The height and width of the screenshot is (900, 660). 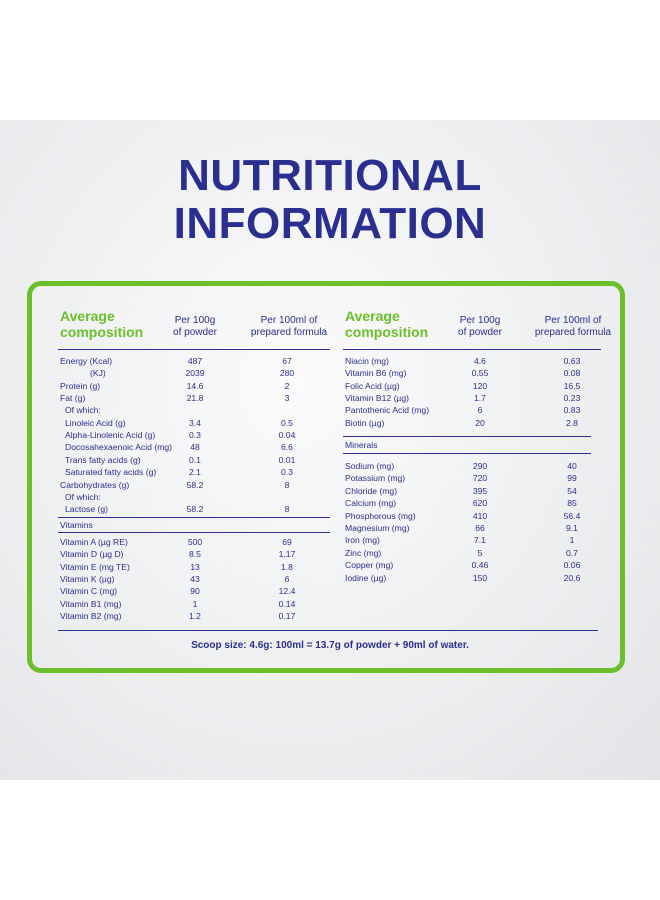 What do you see at coordinates (572, 577) in the screenshot?
I see `value-per-100ml: 20.6` at bounding box center [572, 577].